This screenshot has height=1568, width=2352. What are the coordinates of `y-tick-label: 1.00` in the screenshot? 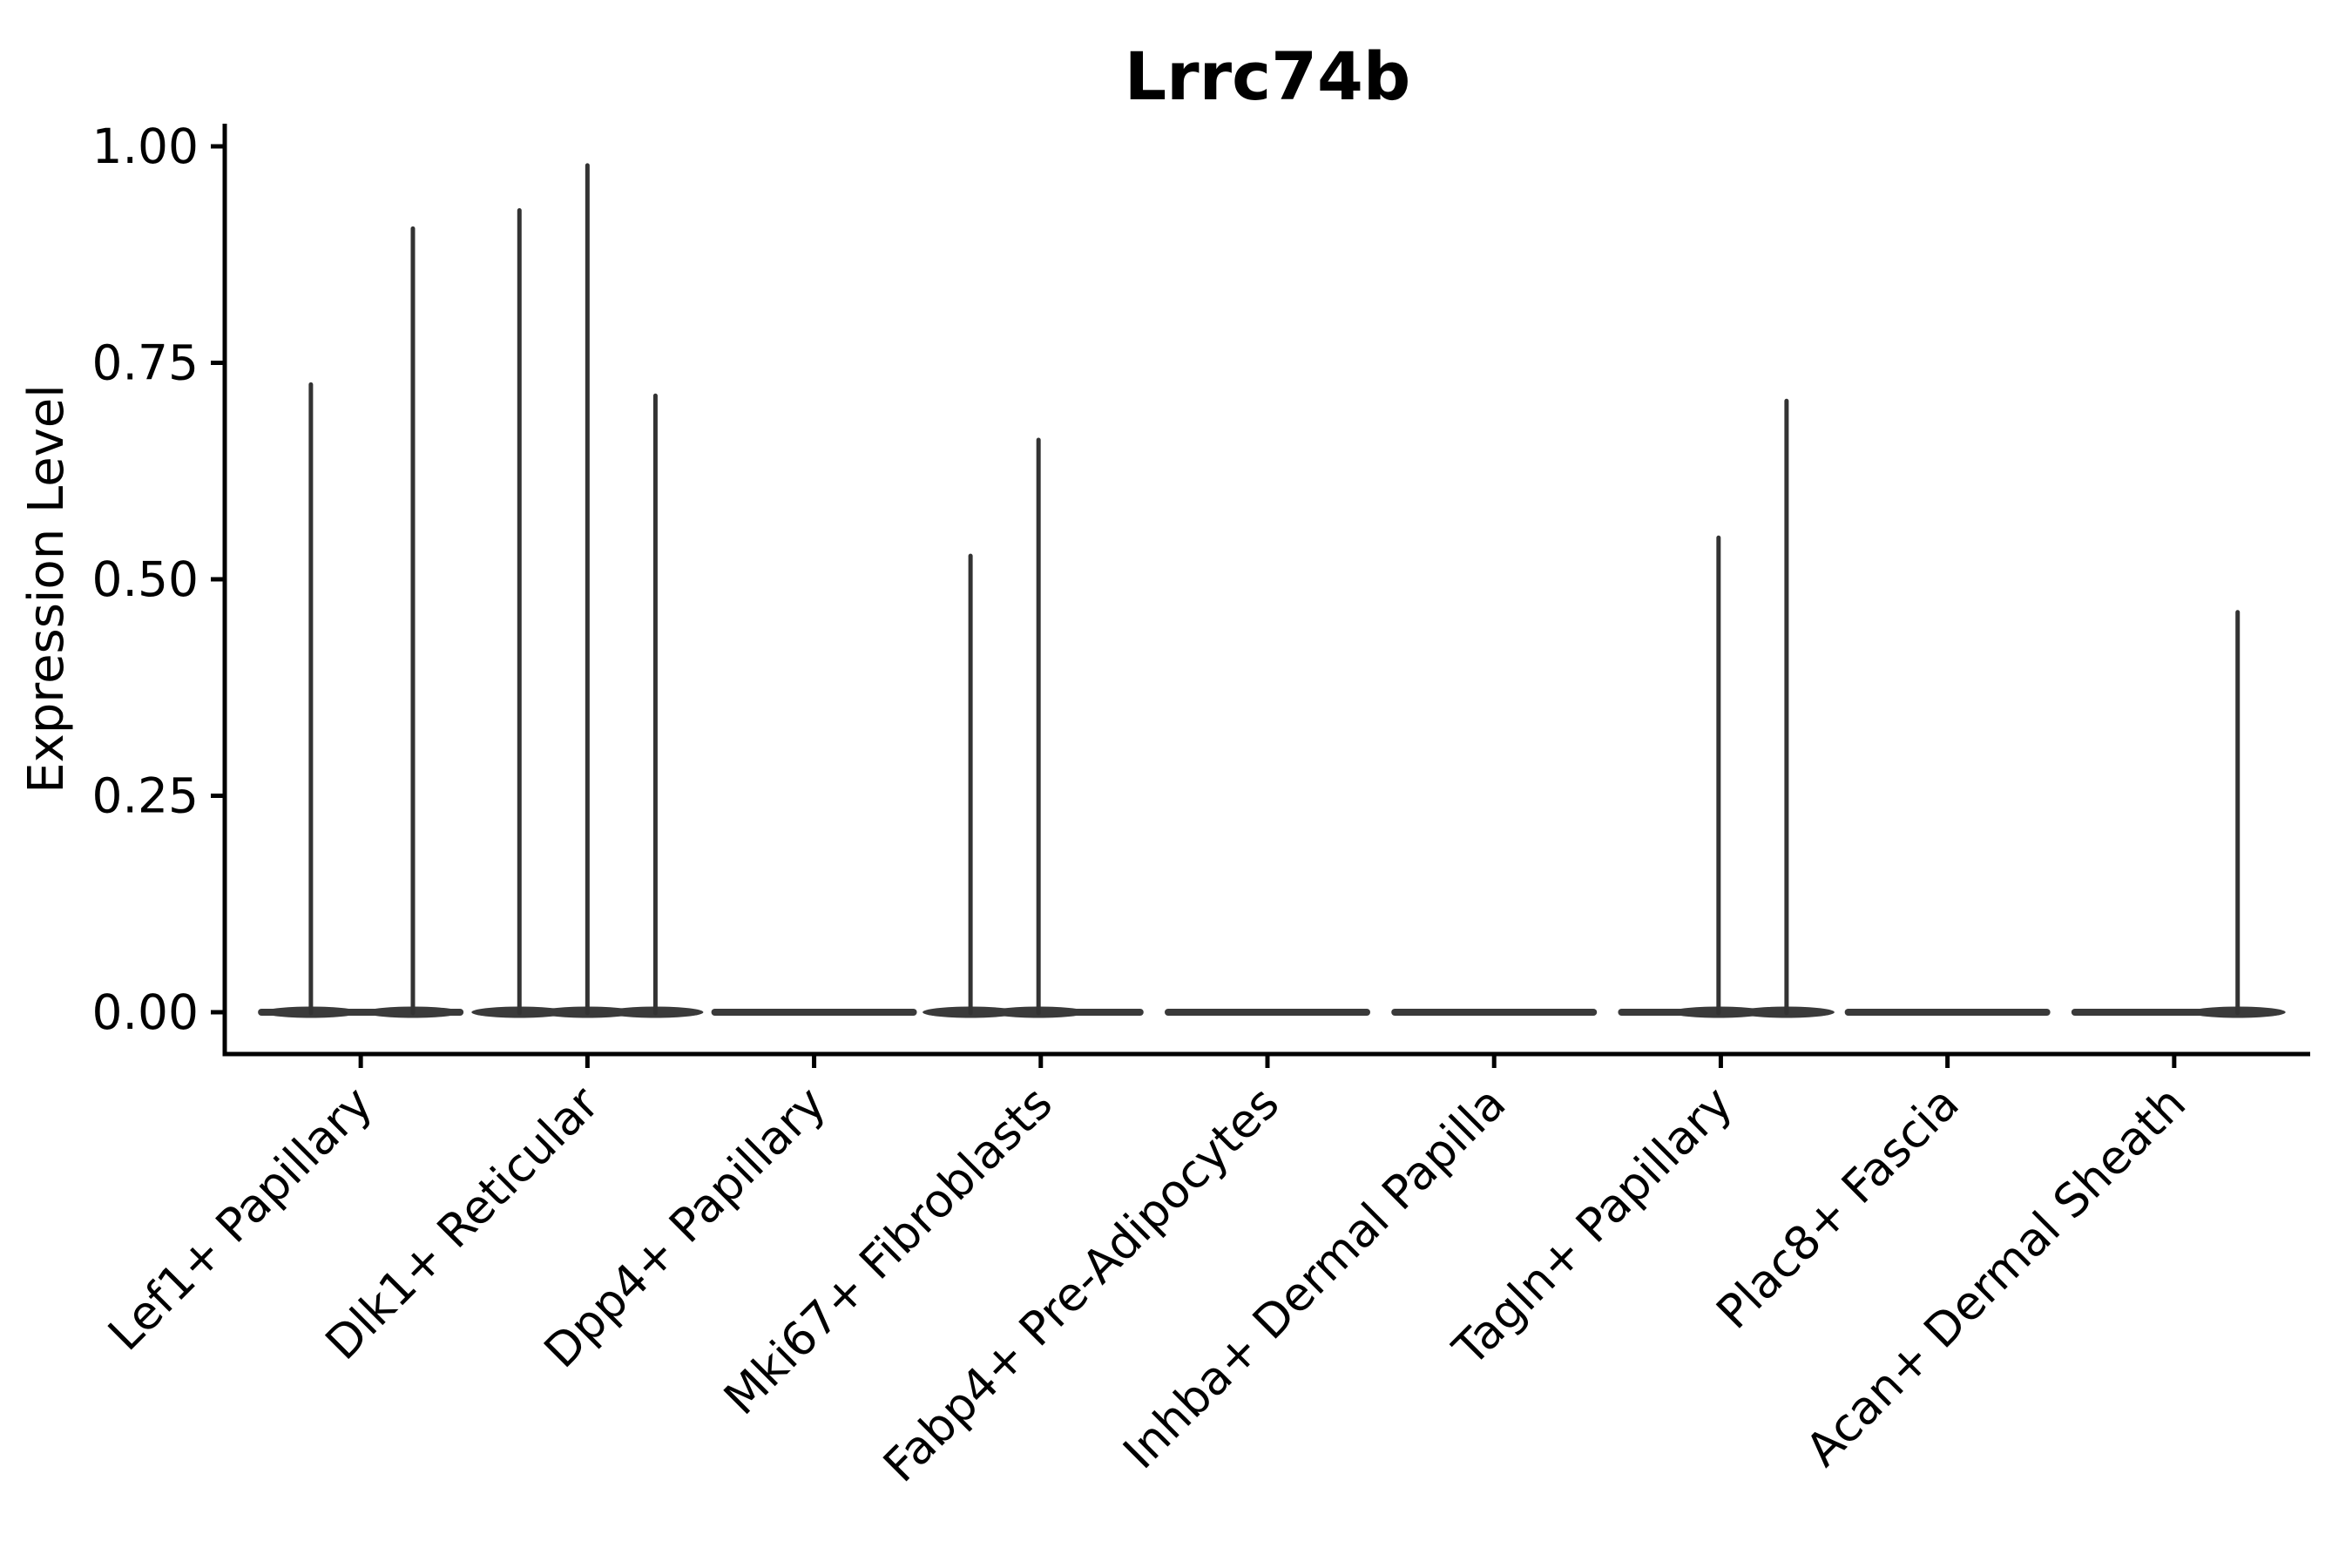 It's located at (145, 146).